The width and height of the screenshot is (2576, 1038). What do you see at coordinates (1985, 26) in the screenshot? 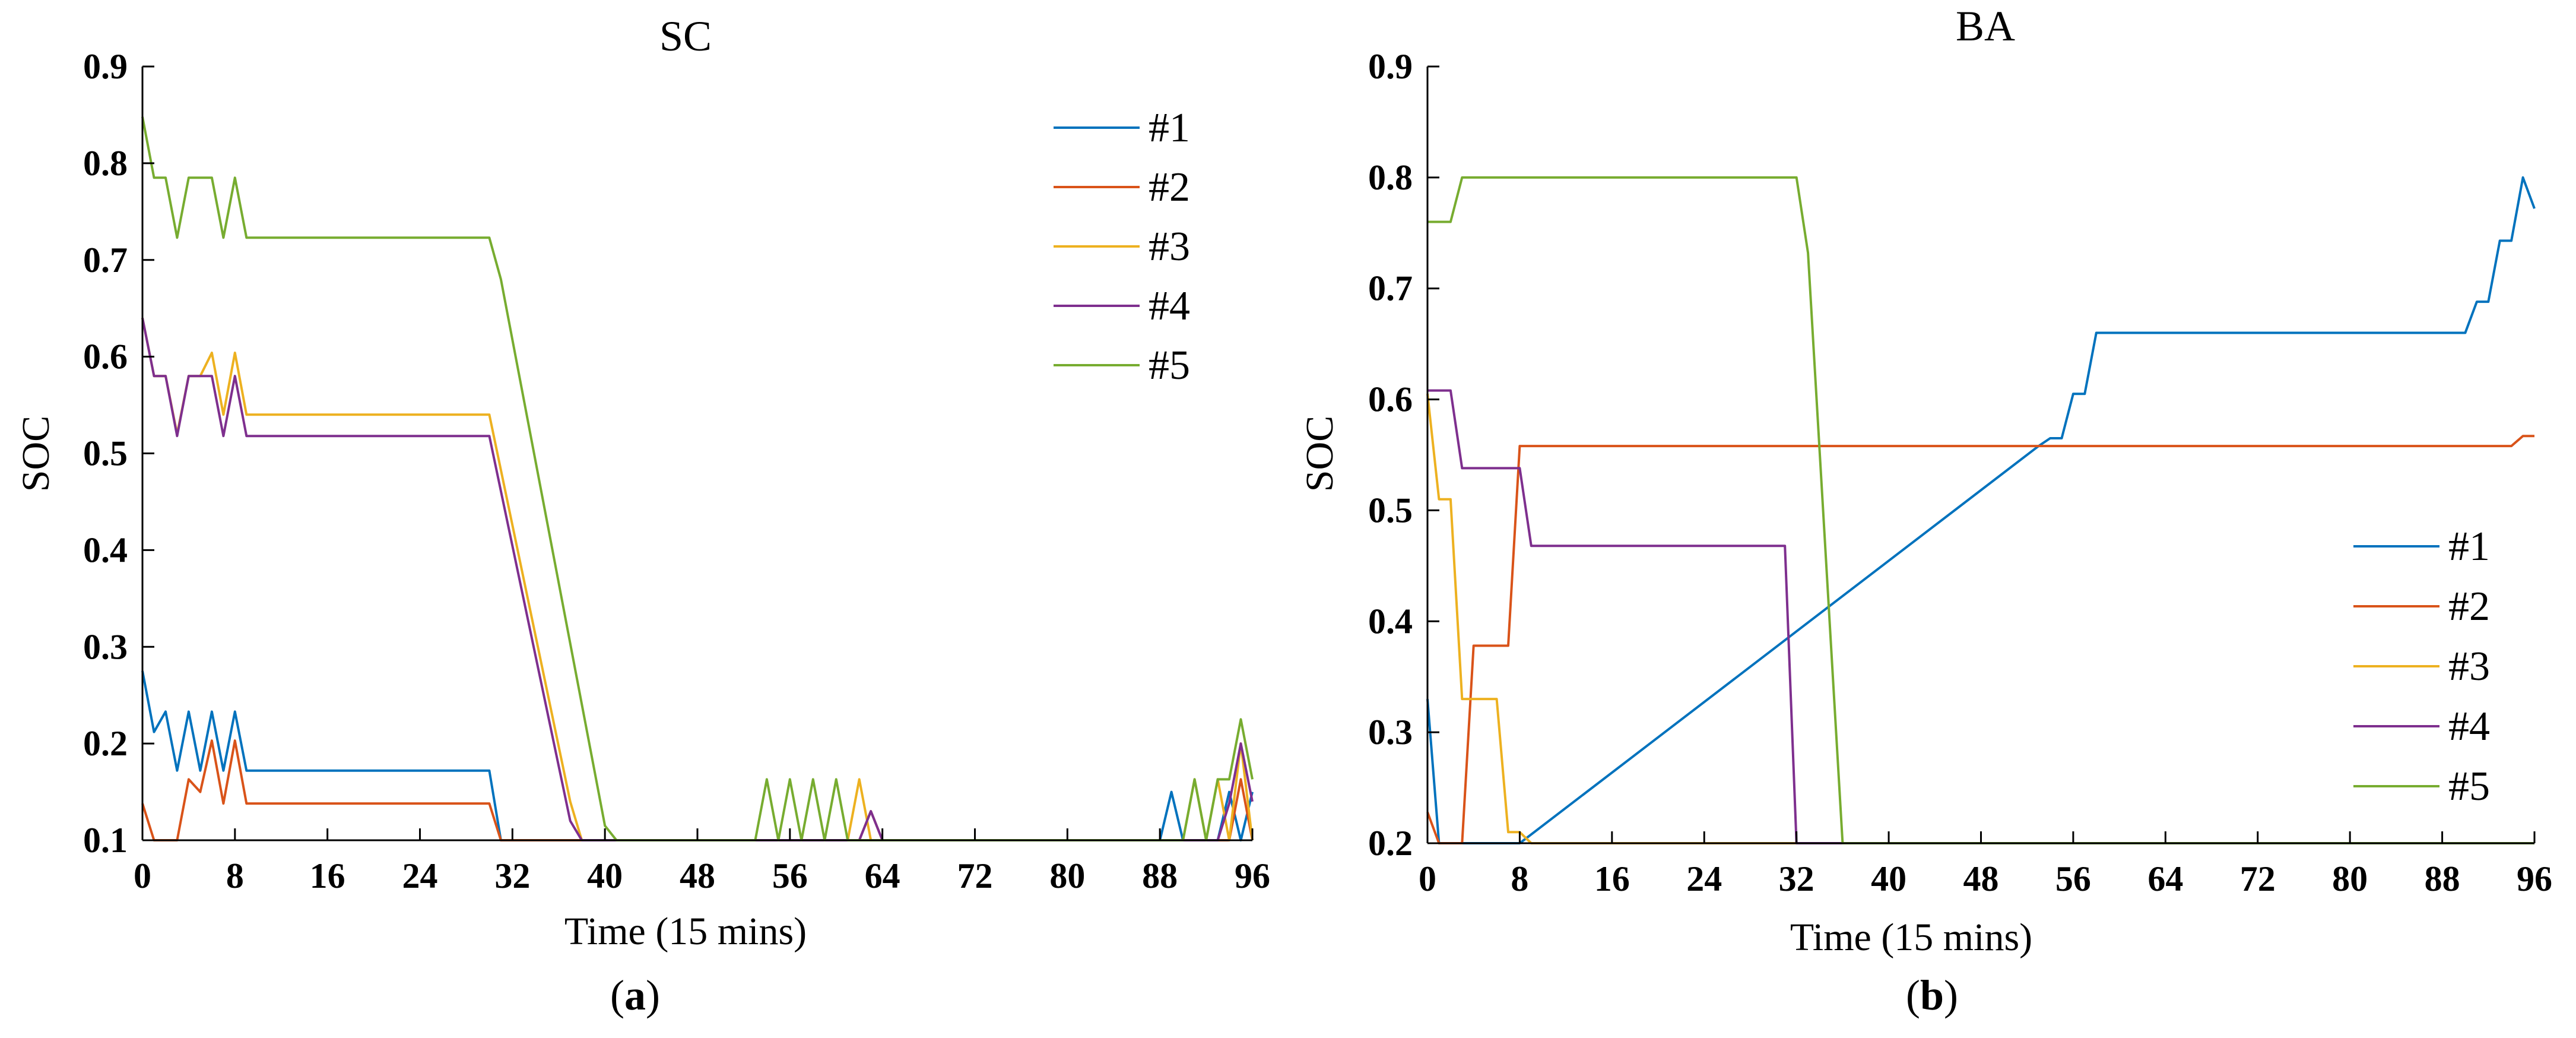
I see `chart-title: BA` at bounding box center [1985, 26].